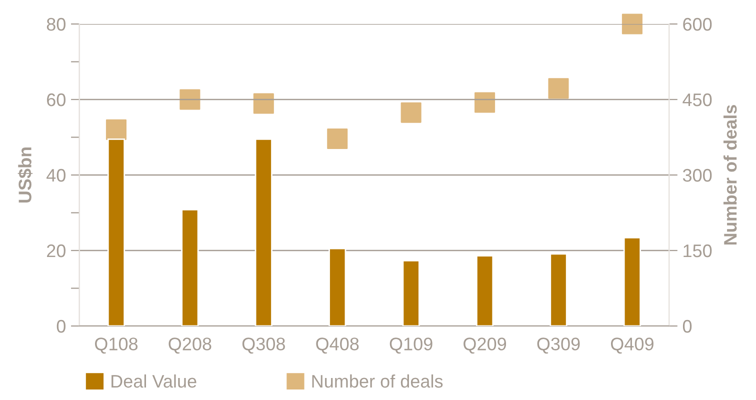  Describe the element at coordinates (632, 346) in the screenshot. I see `x-tick-label: Q409` at that location.